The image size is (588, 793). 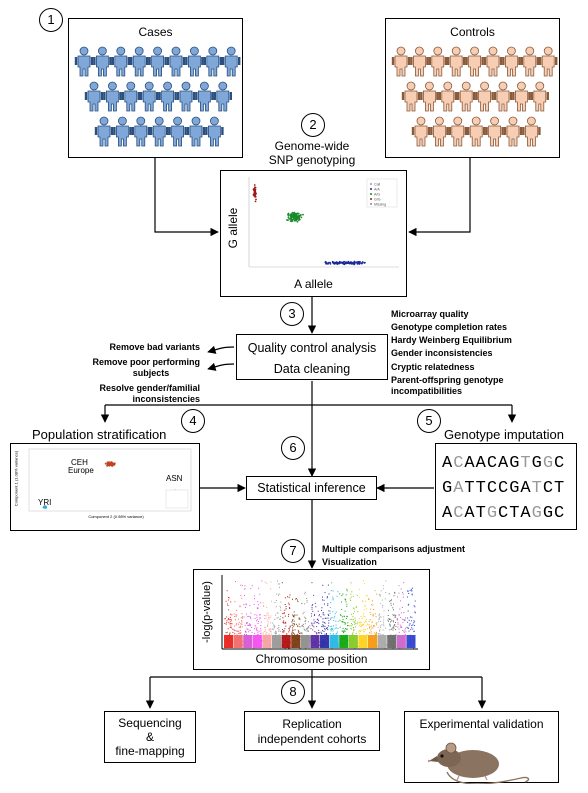 I want to click on qc-criteria-completion: Genotype completion rates, so click(x=449, y=327).